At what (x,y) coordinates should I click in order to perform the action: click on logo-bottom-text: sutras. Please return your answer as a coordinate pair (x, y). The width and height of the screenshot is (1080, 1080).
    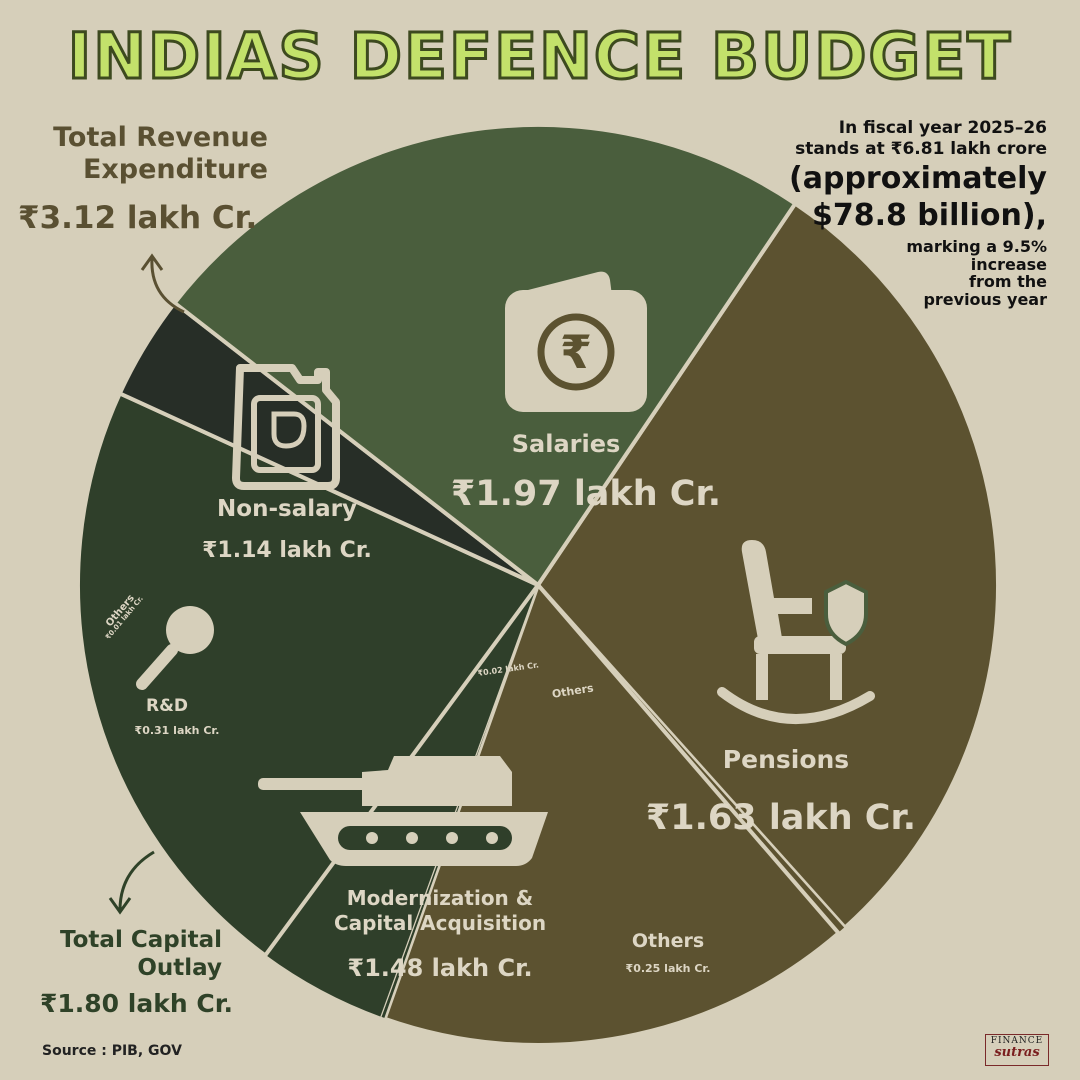
    Looking at the image, I should click on (1017, 1052).